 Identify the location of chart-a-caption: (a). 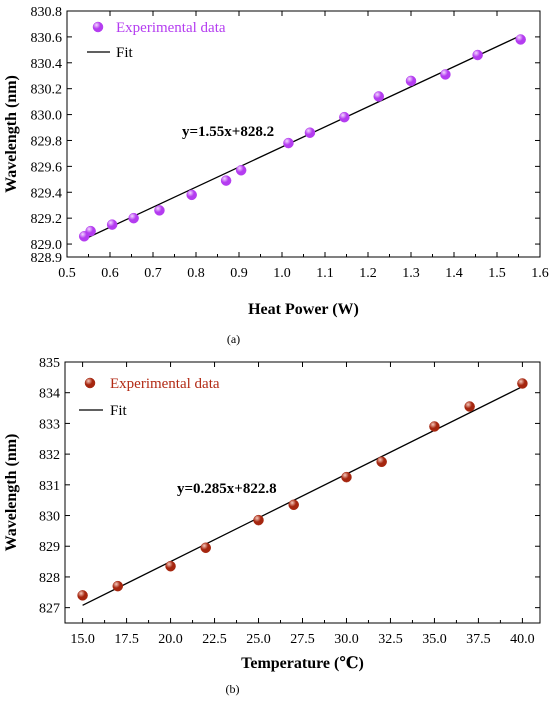
(233, 339).